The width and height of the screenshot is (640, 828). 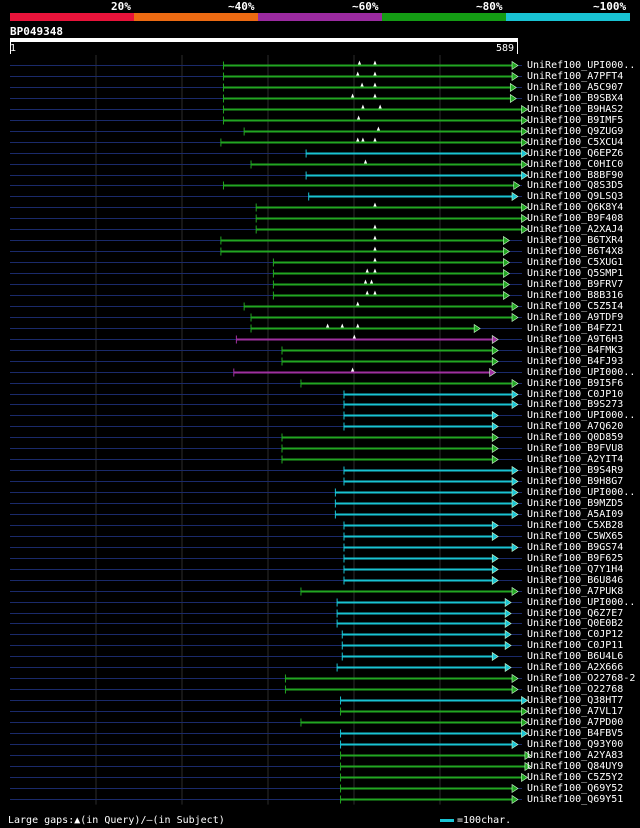 What do you see at coordinates (575, 613) in the screenshot?
I see `hit-label: UniRef100_Q6Z7E7` at bounding box center [575, 613].